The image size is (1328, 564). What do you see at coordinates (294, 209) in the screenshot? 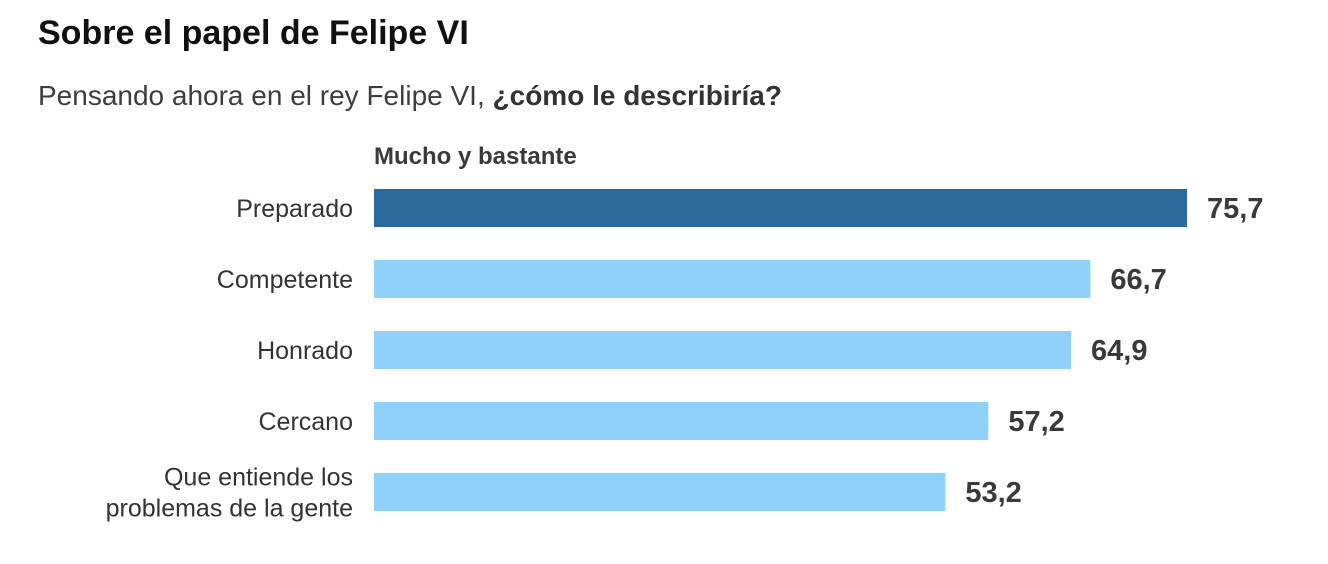
I see `category-label: Preparado` at bounding box center [294, 209].